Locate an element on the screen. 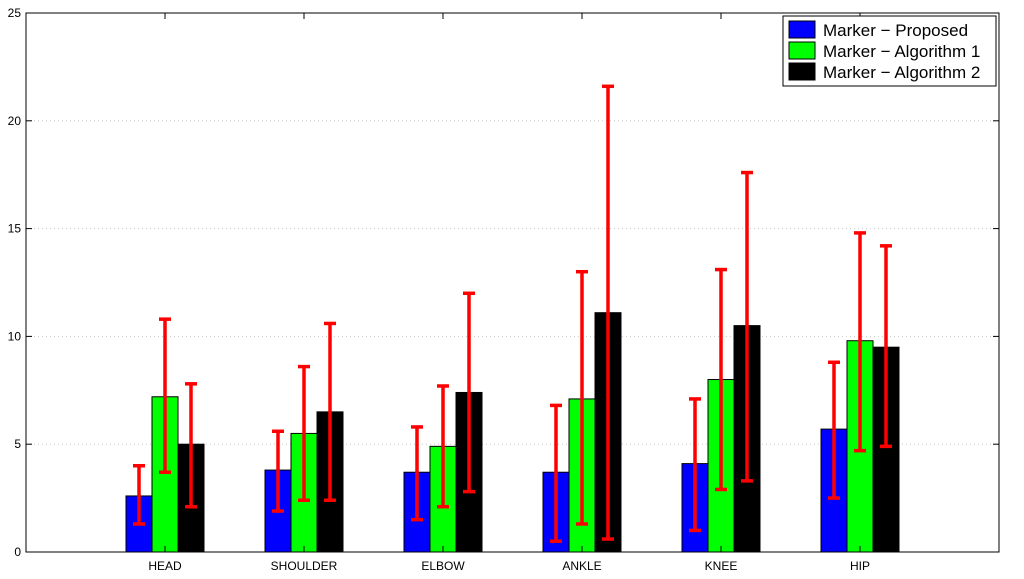 This screenshot has width=1024, height=579. y-tick-label: 15 is located at coordinates (15, 229).